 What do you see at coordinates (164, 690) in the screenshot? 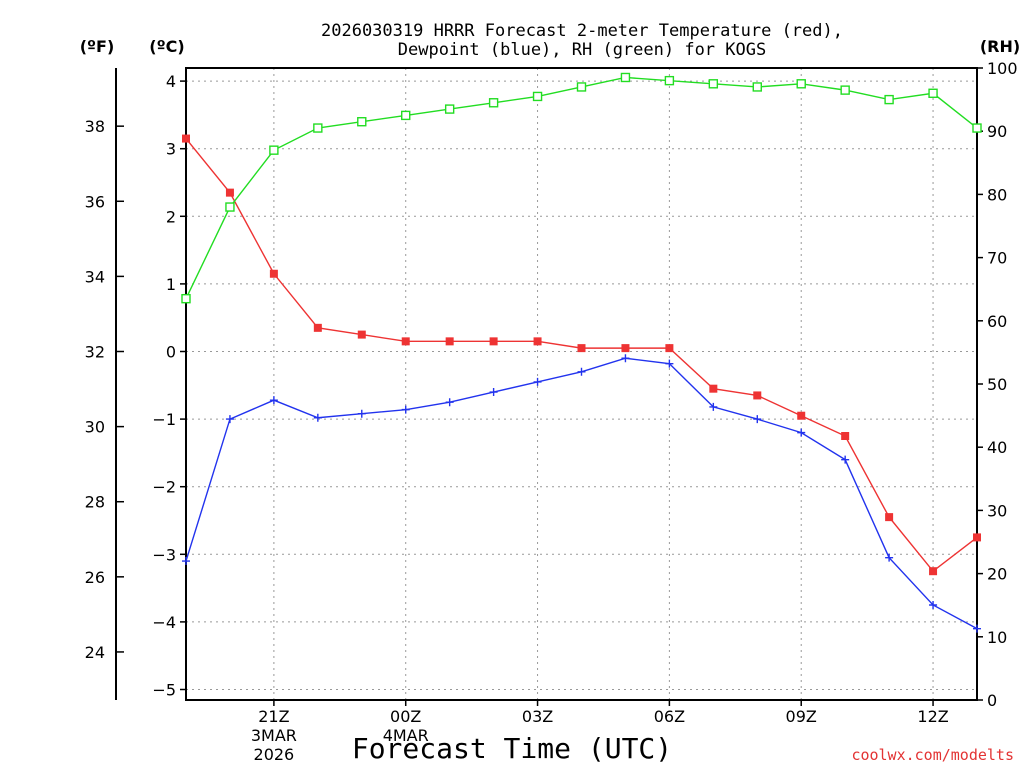
I see `celsius-tick-label: −5` at bounding box center [164, 690].